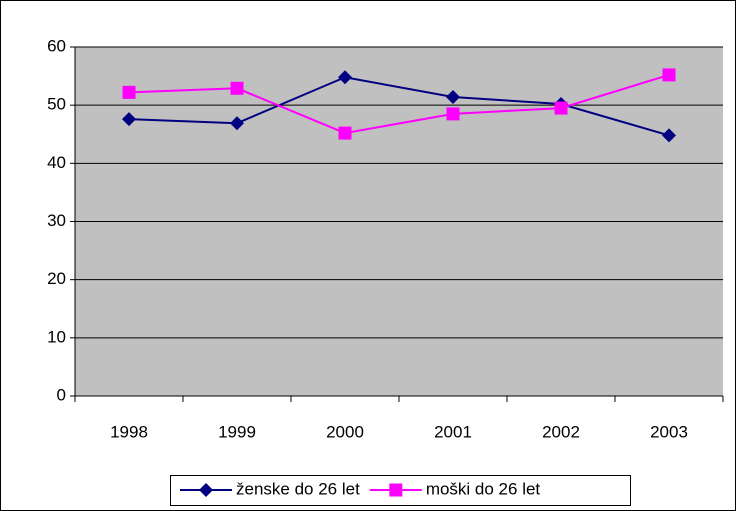 This screenshot has width=736, height=511. What do you see at coordinates (345, 431) in the screenshot?
I see `x-tick-label: 2000` at bounding box center [345, 431].